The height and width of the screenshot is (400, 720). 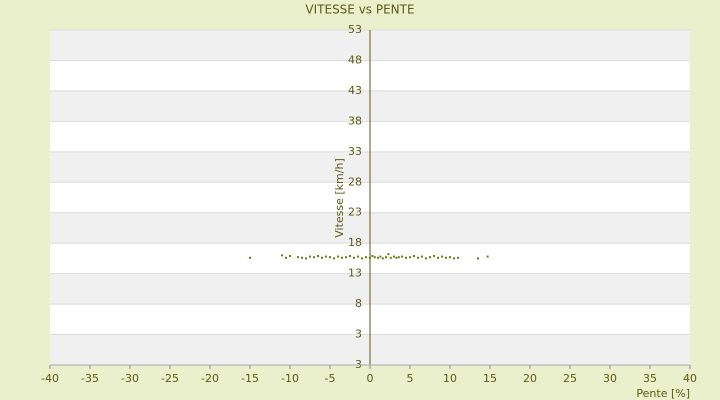 I want to click on x-tick-label: 0, so click(x=370, y=378).